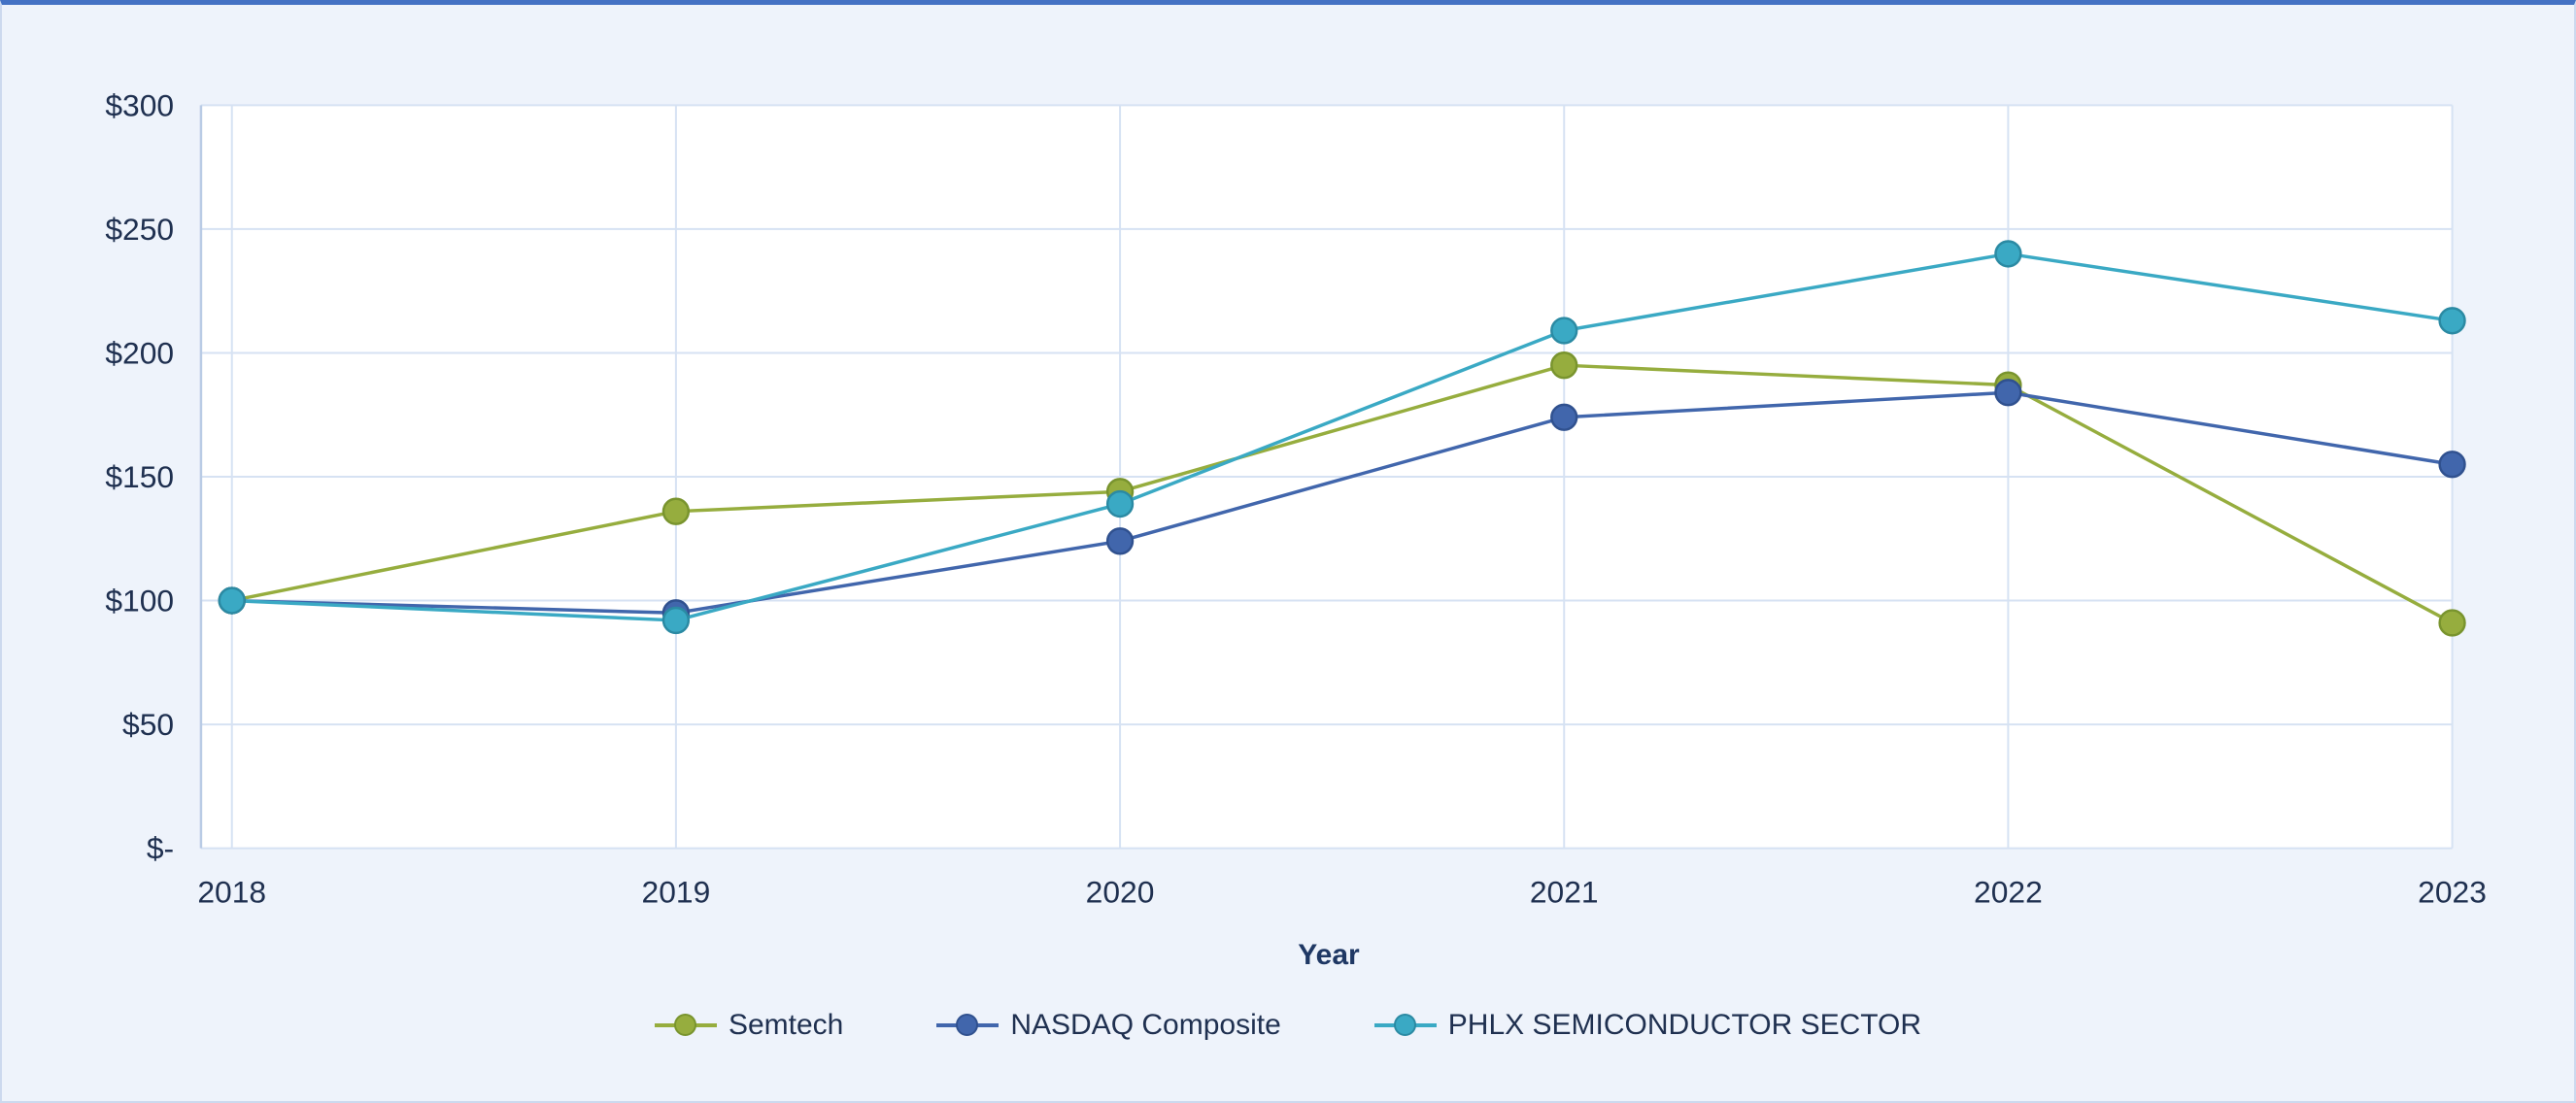 This screenshot has width=2576, height=1103. I want to click on legend-item-nasdaq-composite: NASDAQ Composite, so click(1108, 1026).